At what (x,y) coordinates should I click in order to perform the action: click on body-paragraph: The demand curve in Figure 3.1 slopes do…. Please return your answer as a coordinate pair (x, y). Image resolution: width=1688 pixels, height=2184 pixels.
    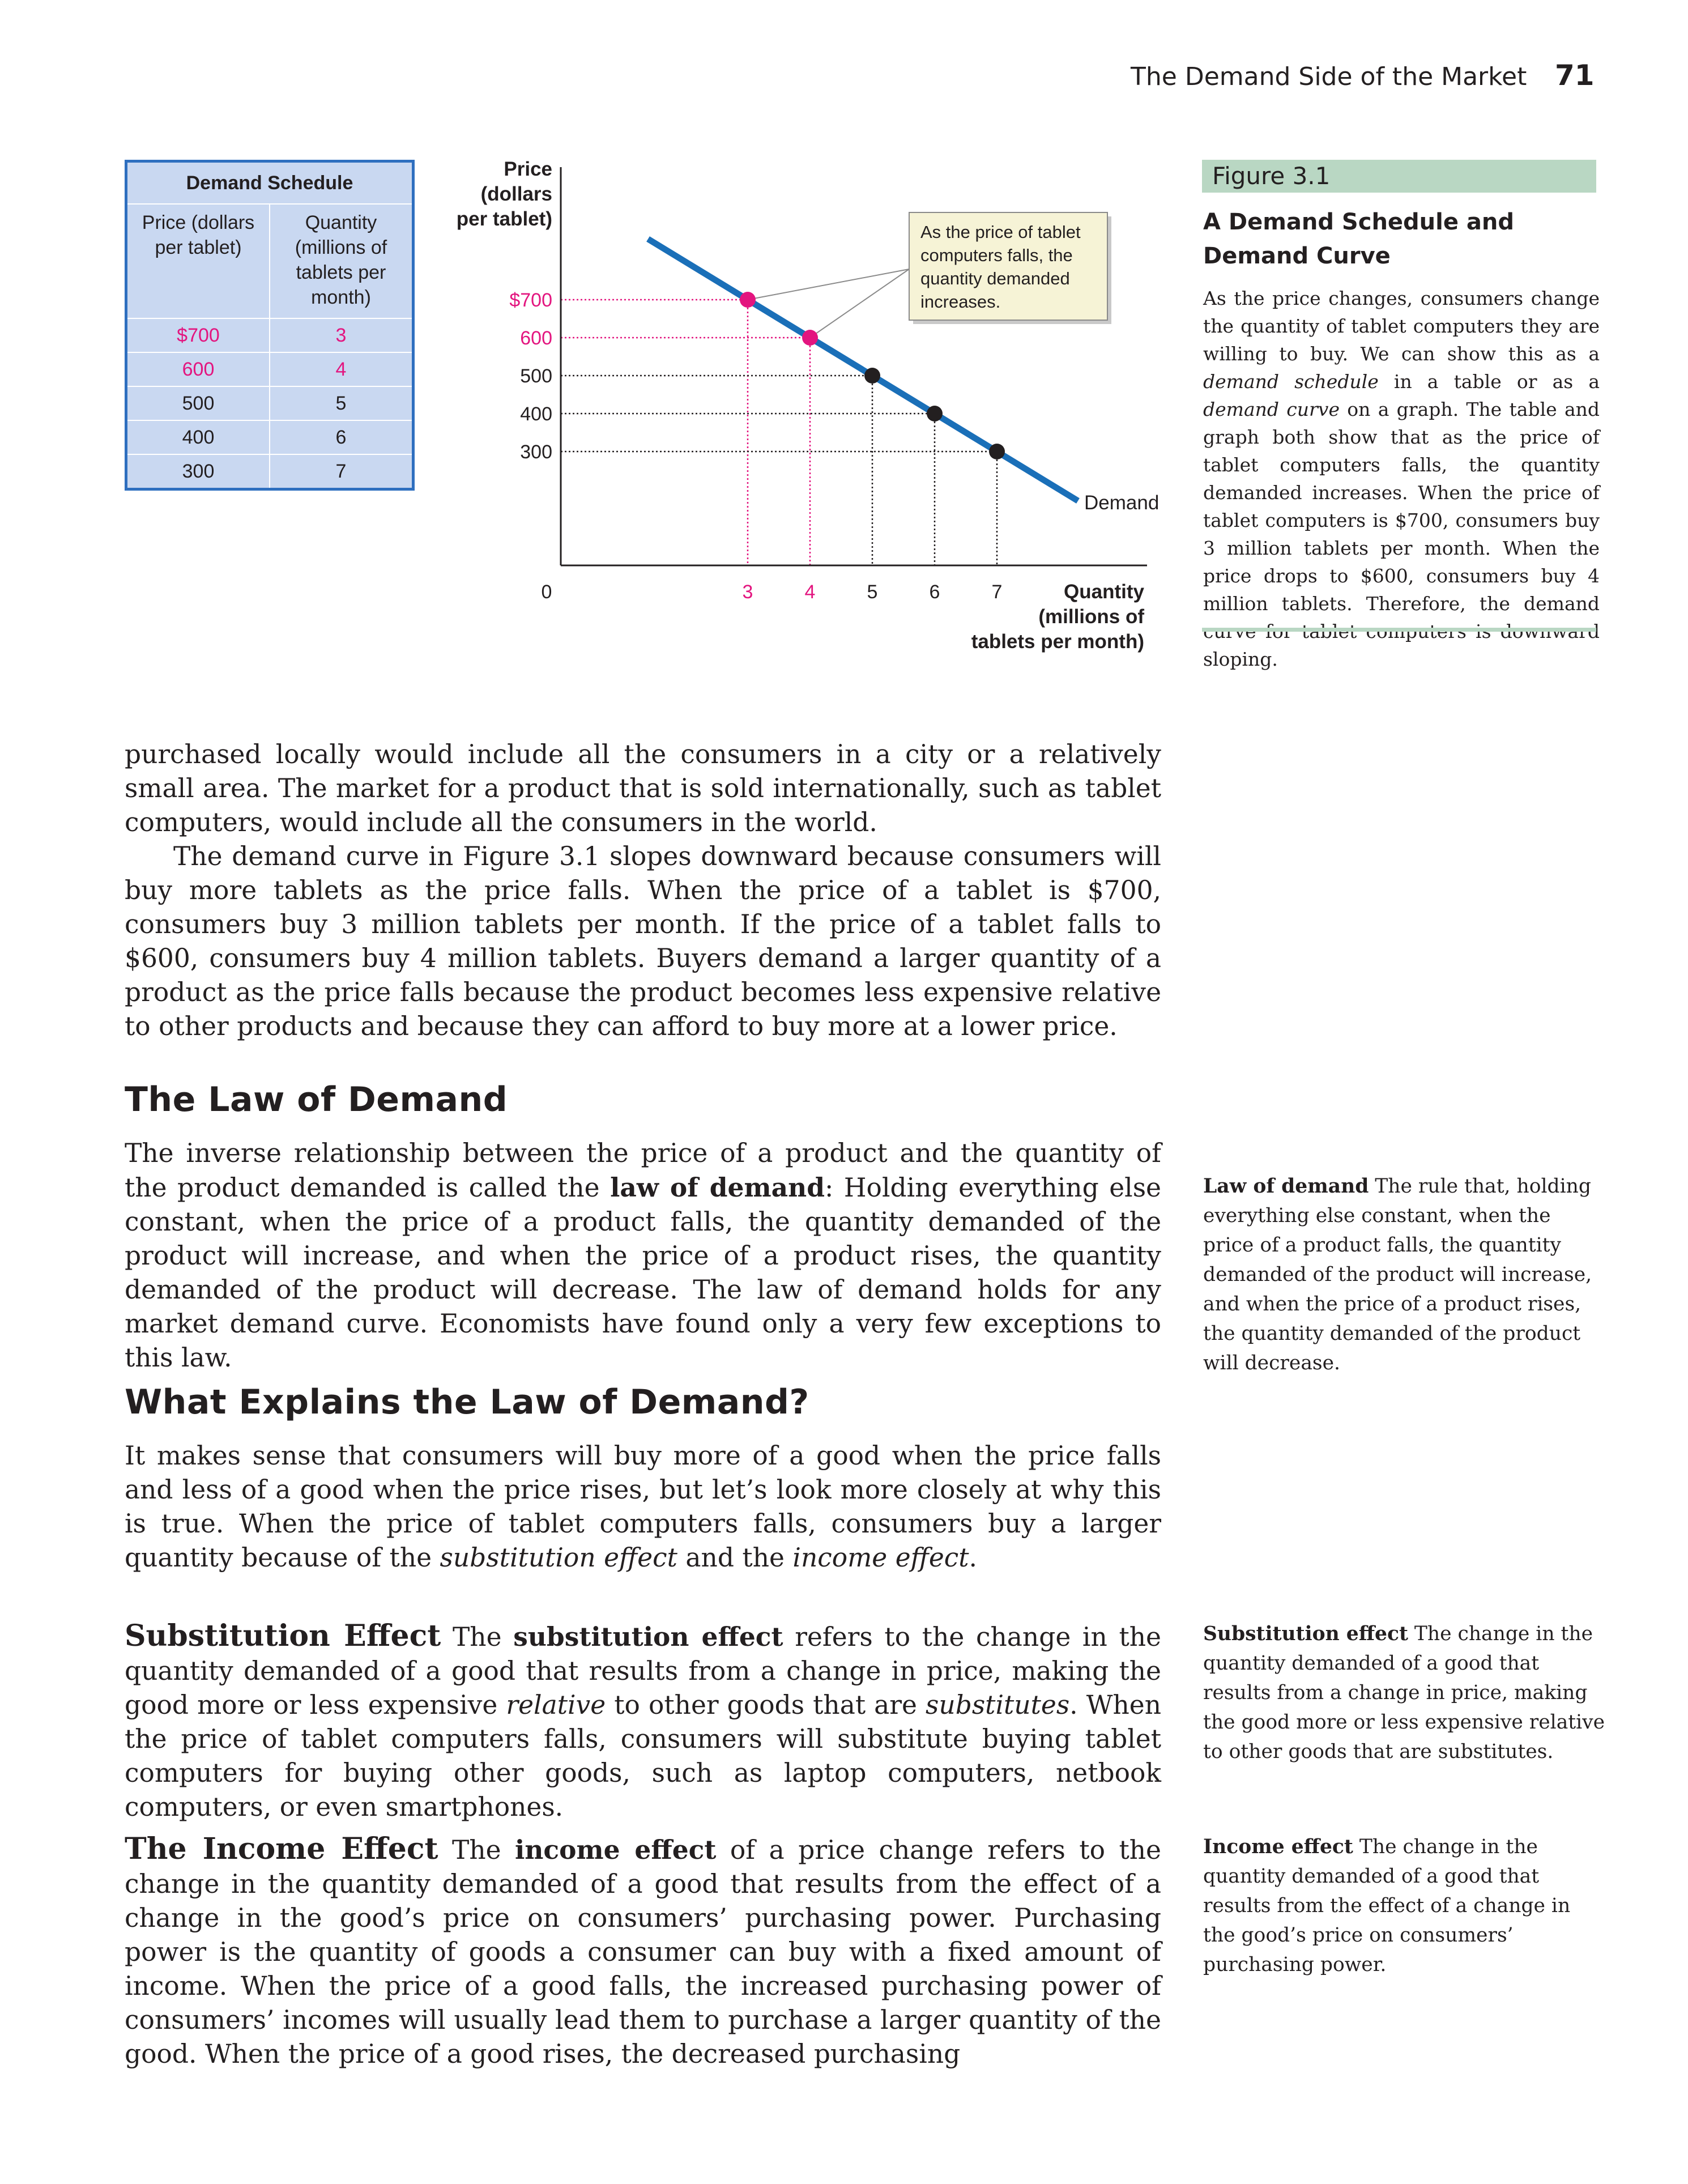
    Looking at the image, I should click on (643, 941).